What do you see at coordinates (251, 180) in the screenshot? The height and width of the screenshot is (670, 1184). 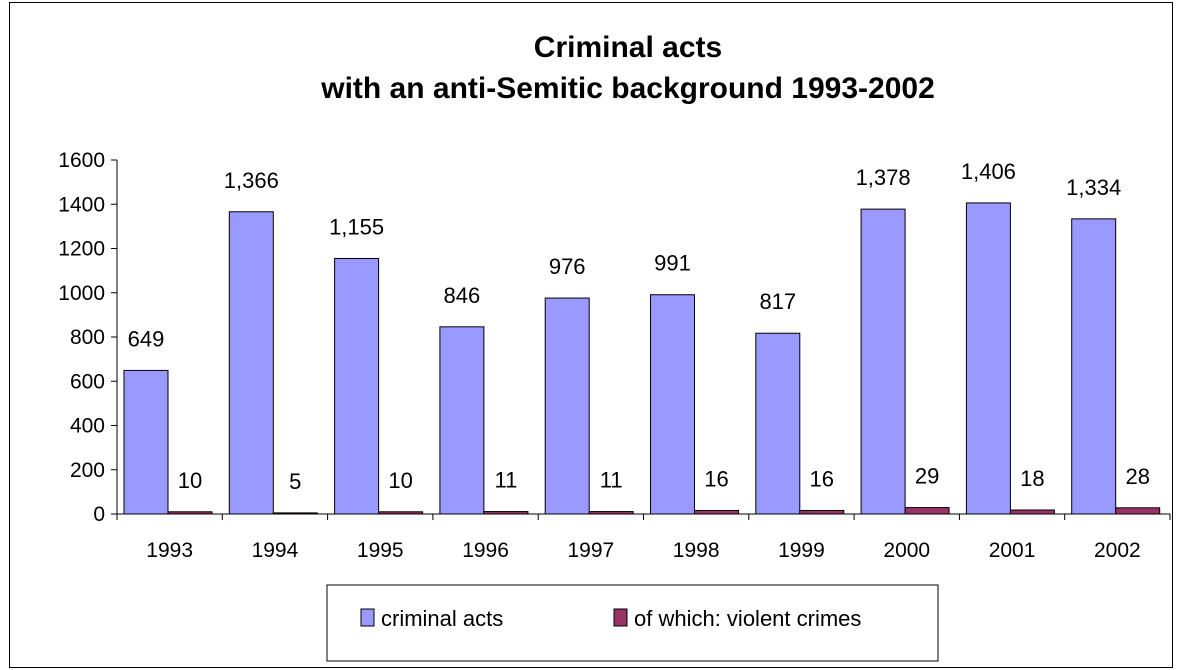 I see `data-label-criminal-acts: 1,366` at bounding box center [251, 180].